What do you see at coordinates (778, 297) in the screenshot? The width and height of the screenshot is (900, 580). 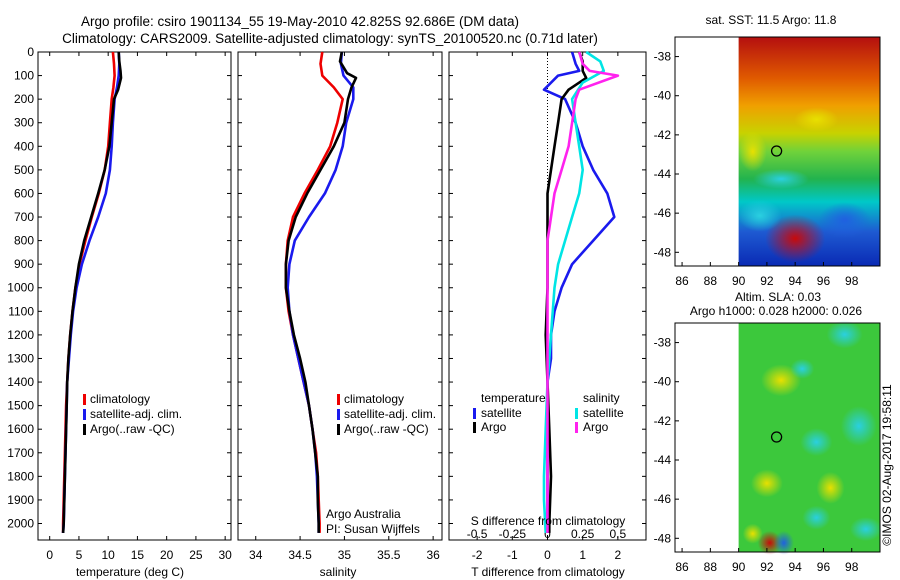 I see `sla-map-title-line1: Altim. SLA: 0.03` at bounding box center [778, 297].